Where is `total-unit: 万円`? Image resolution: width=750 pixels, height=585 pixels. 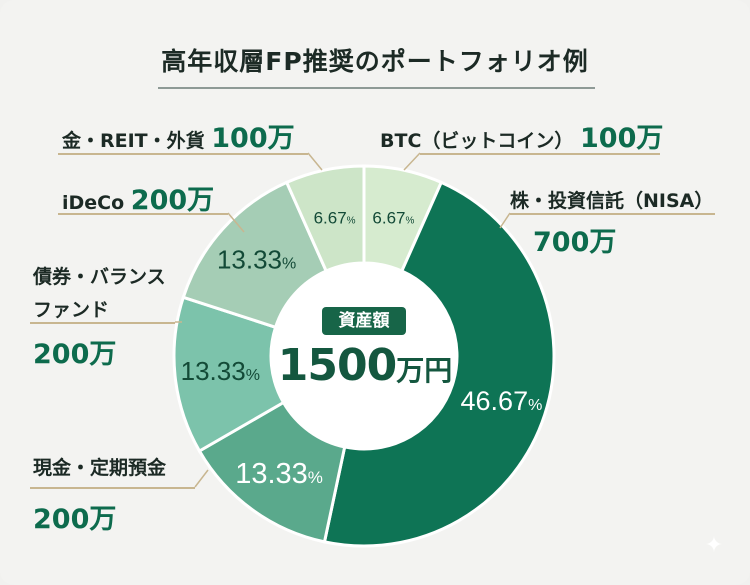 total-unit: 万円 is located at coordinates (424, 370).